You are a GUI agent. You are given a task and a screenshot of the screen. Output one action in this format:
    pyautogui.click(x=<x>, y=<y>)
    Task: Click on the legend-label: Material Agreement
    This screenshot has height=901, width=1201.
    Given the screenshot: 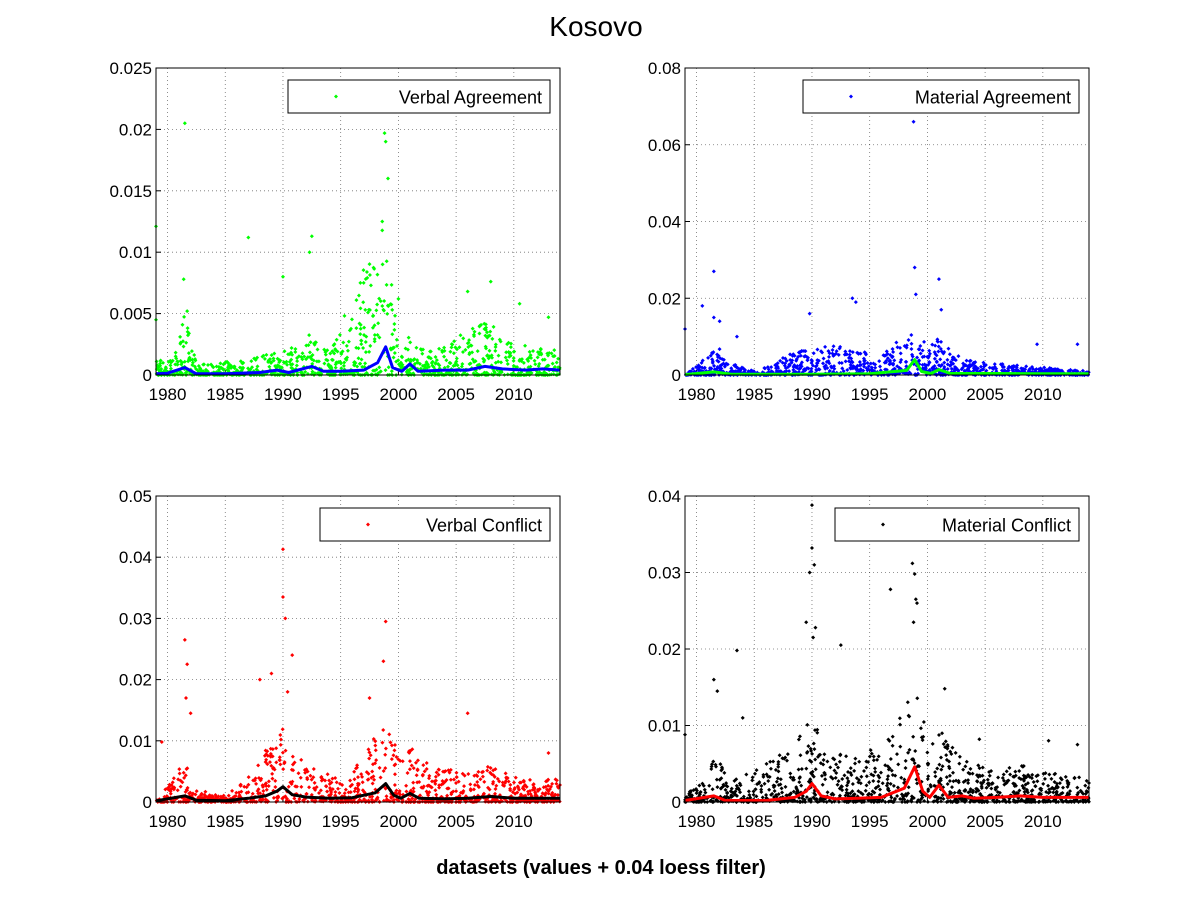 What is the action you would take?
    pyautogui.click(x=993, y=98)
    